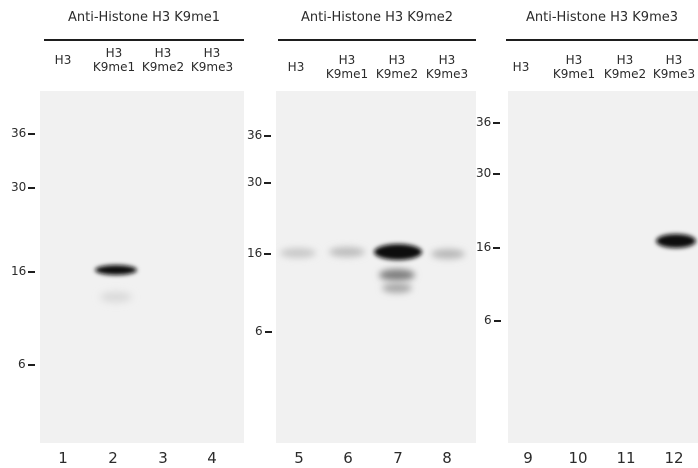 The image size is (698, 468). What do you see at coordinates (447, 458) in the screenshot?
I see `lane-number: 8` at bounding box center [447, 458].